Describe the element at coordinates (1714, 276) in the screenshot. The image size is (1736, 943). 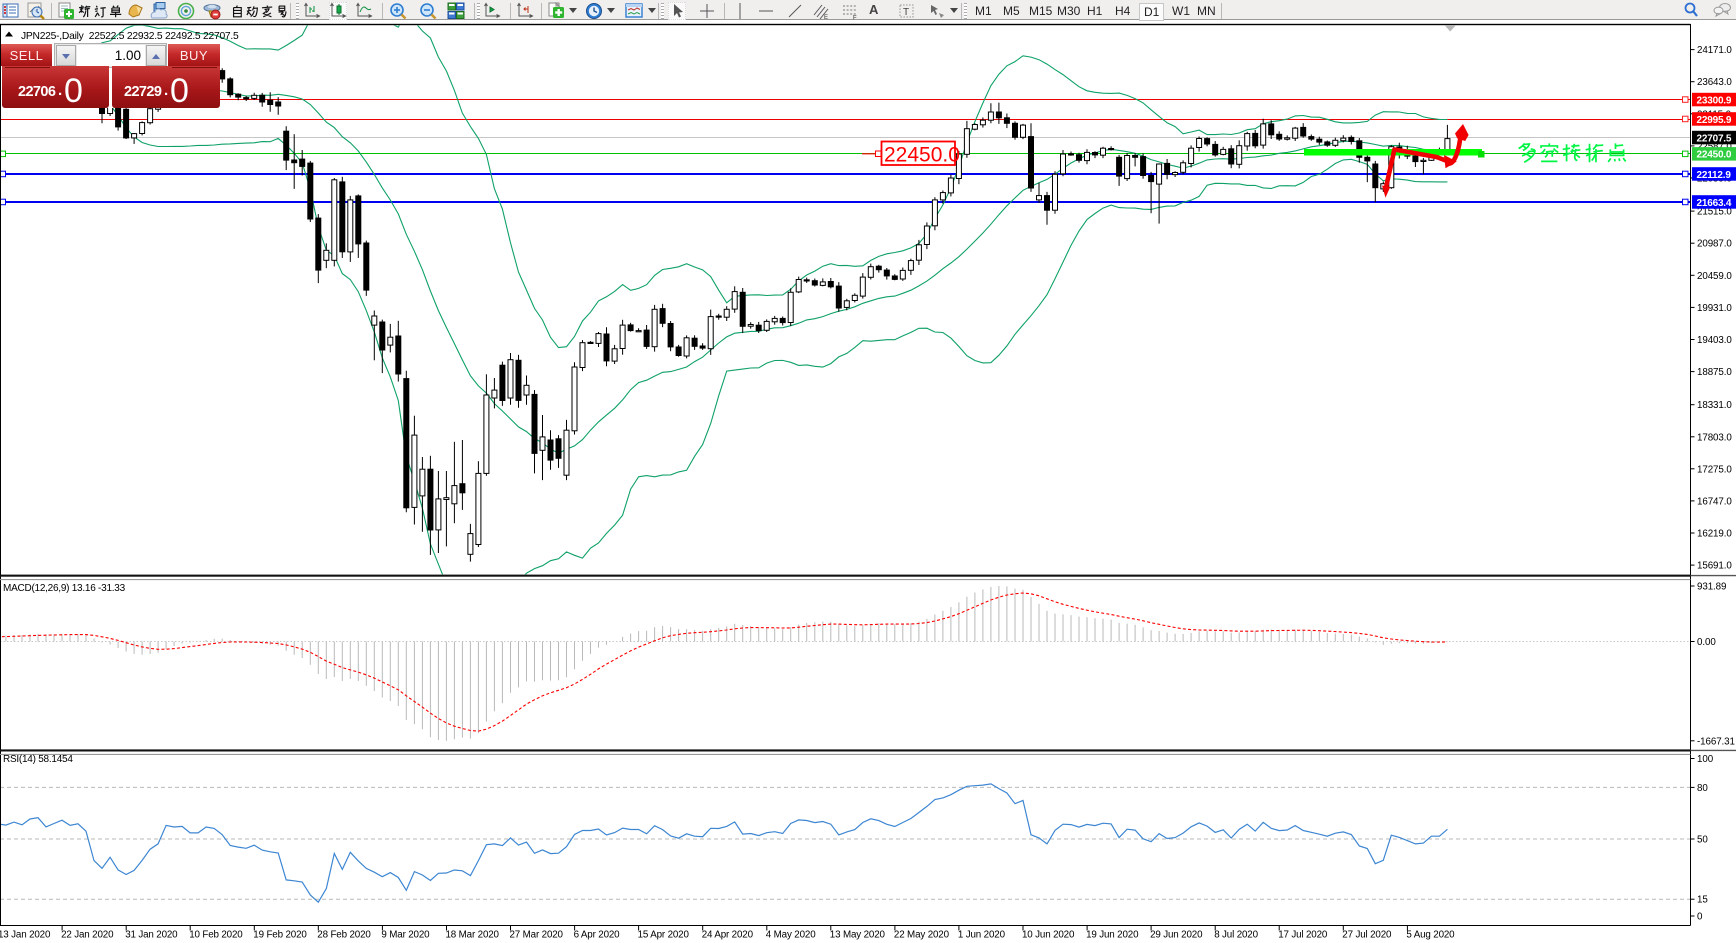
I see `svg-text: 20459.0` at that location.